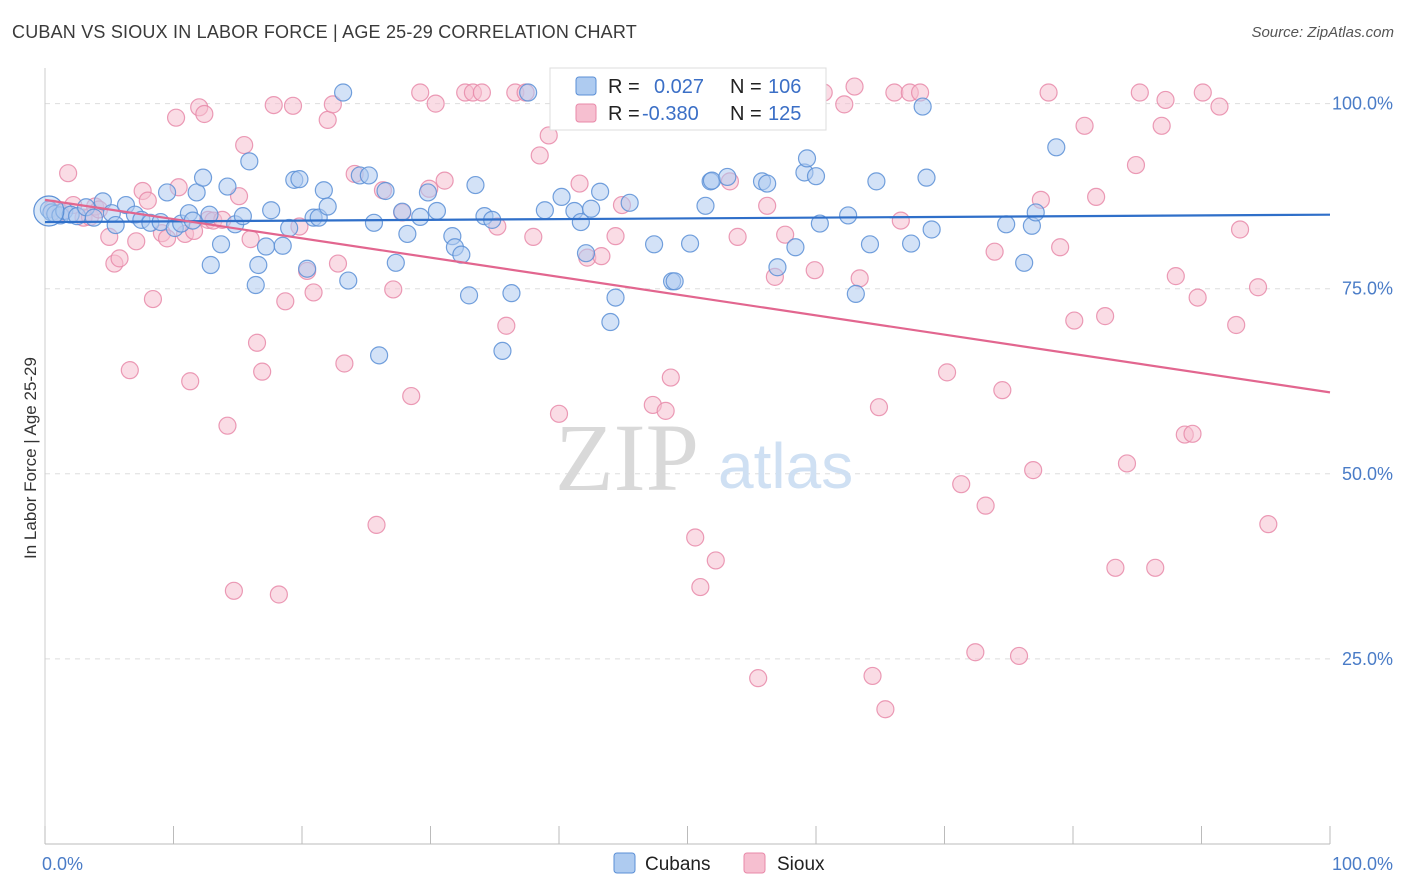 The image size is (1406, 892). I want to click on source-credit: Source: ZipAtlas.com, so click(1322, 32).